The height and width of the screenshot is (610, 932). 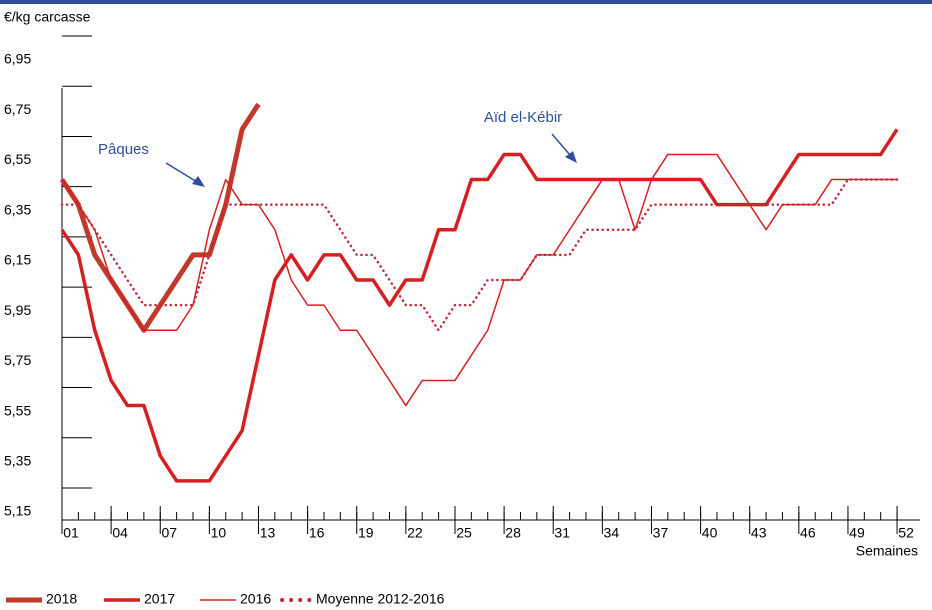 What do you see at coordinates (159, 599) in the screenshot?
I see `legend-label: 2017` at bounding box center [159, 599].